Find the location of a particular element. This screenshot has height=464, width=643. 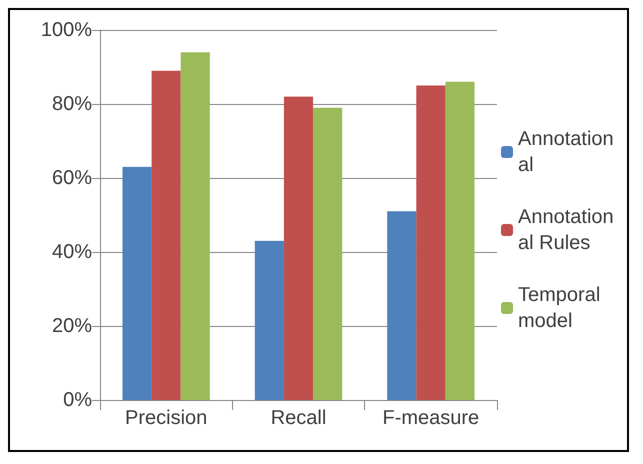

legend-label: Annotational Rules is located at coordinates (566, 230).